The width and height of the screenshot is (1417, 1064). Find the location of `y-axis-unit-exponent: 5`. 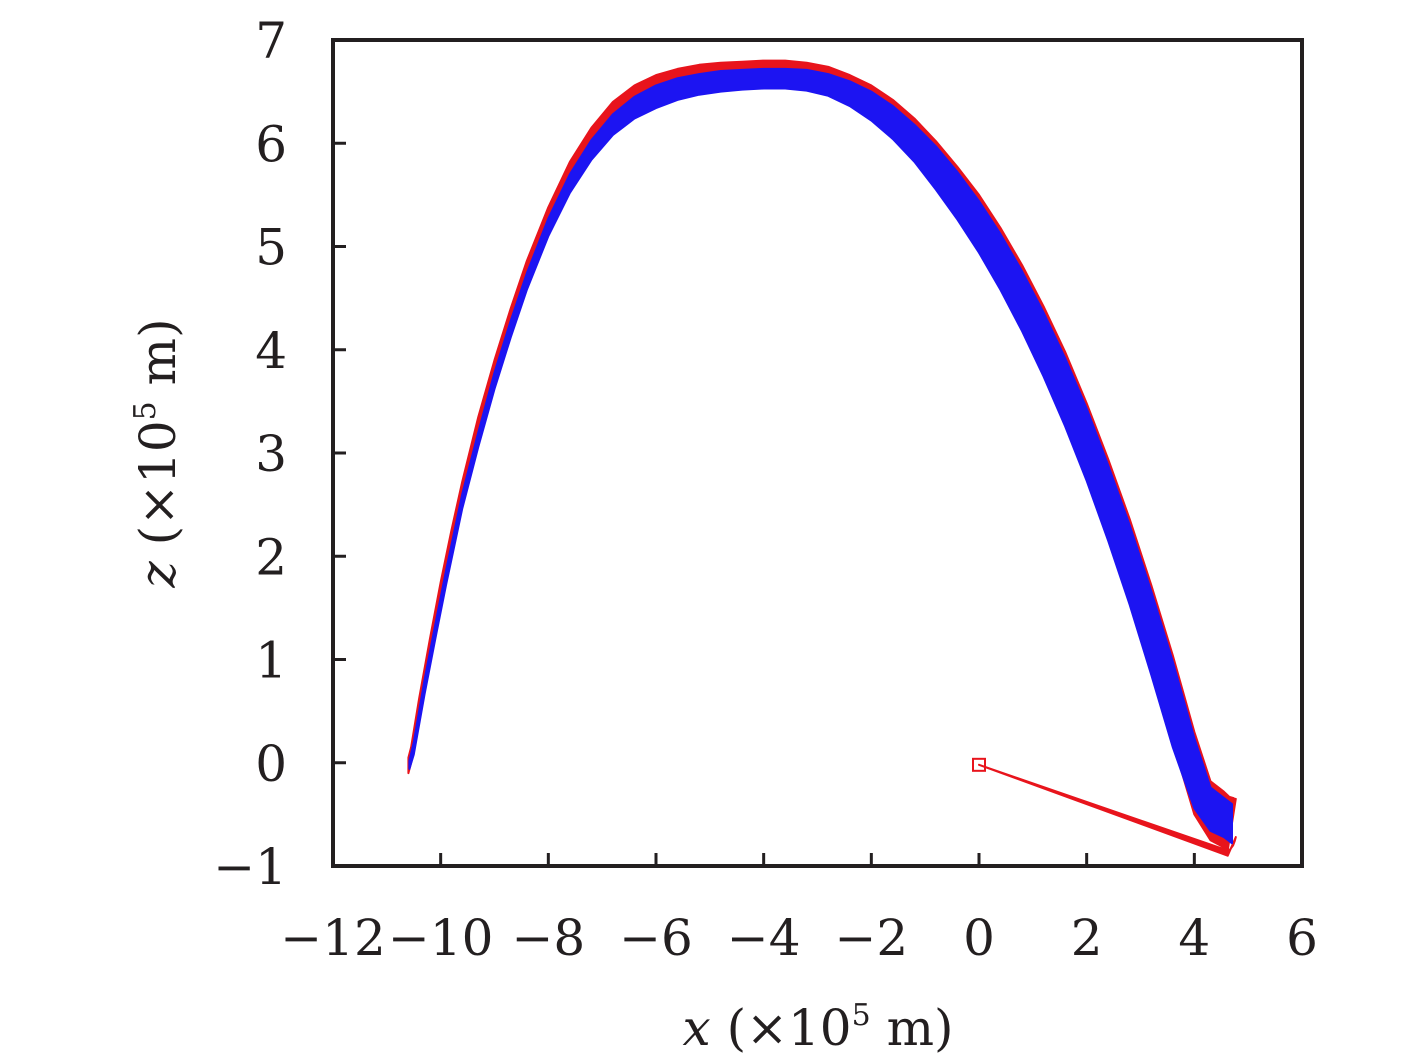

y-axis-unit-exponent: 5 is located at coordinates (145, 410).